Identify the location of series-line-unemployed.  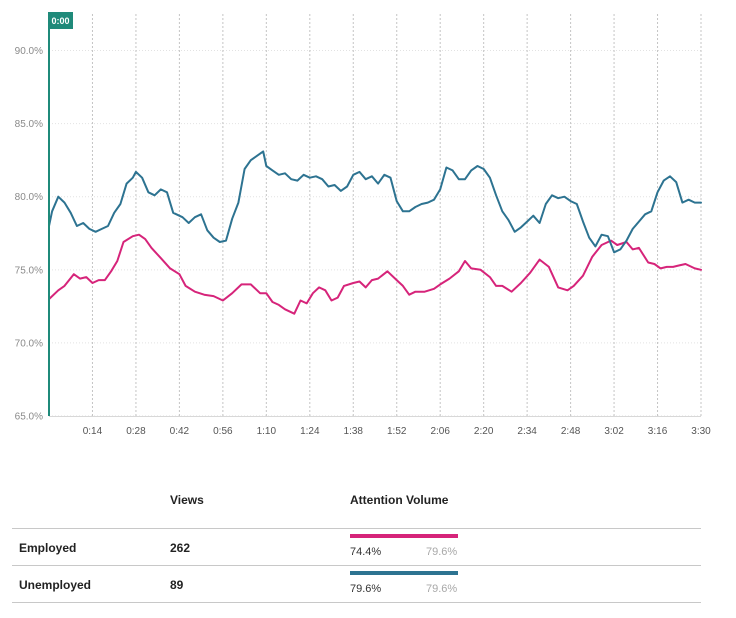
(375, 202).